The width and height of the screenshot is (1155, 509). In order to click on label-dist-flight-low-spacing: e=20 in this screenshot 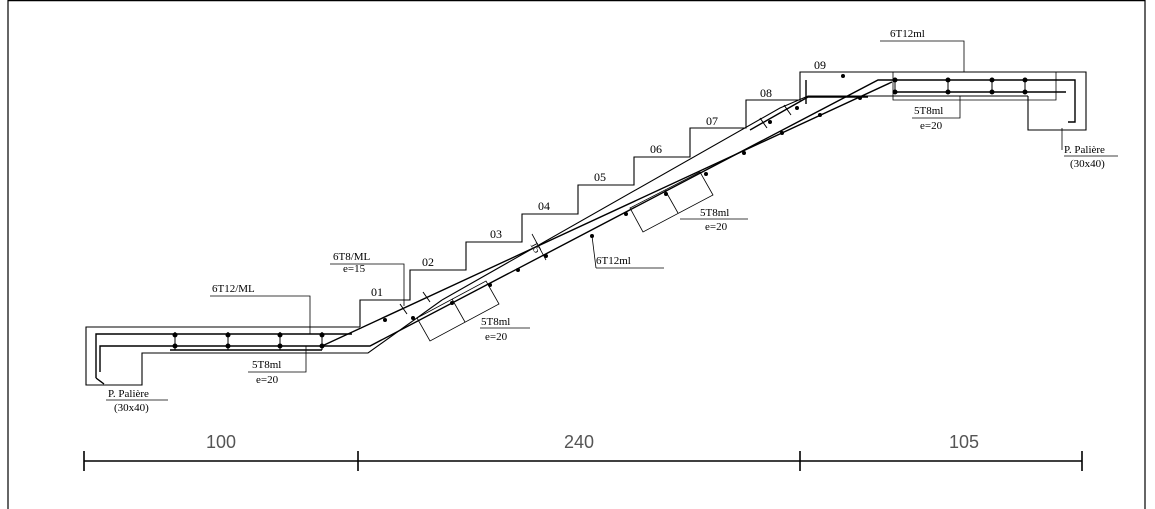, I will do `click(496, 337)`.